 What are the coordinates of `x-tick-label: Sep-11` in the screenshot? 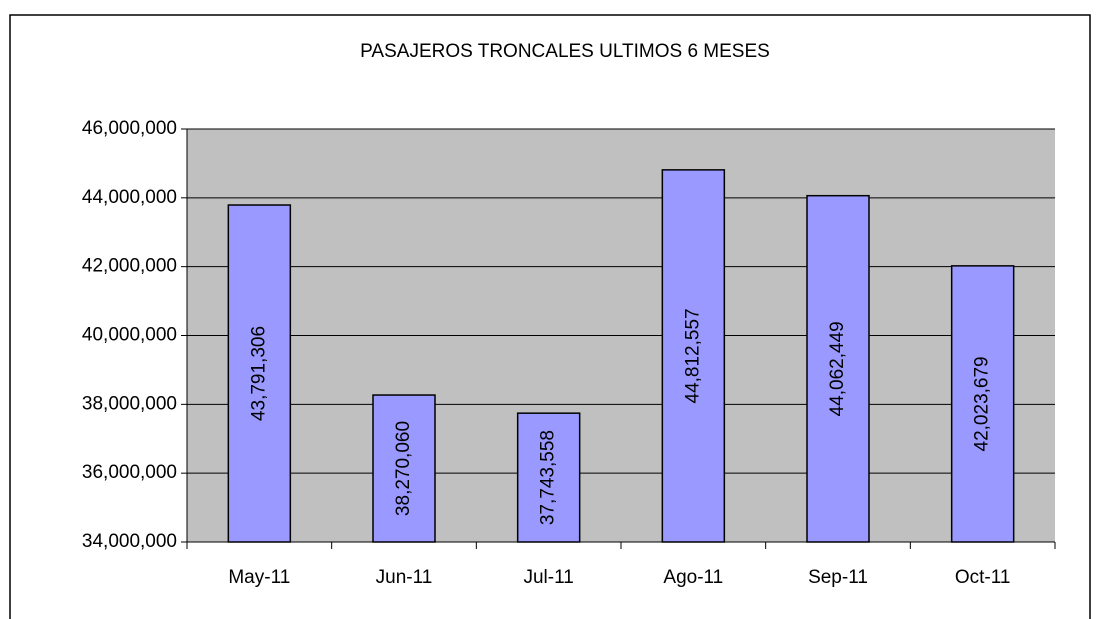 It's located at (838, 577).